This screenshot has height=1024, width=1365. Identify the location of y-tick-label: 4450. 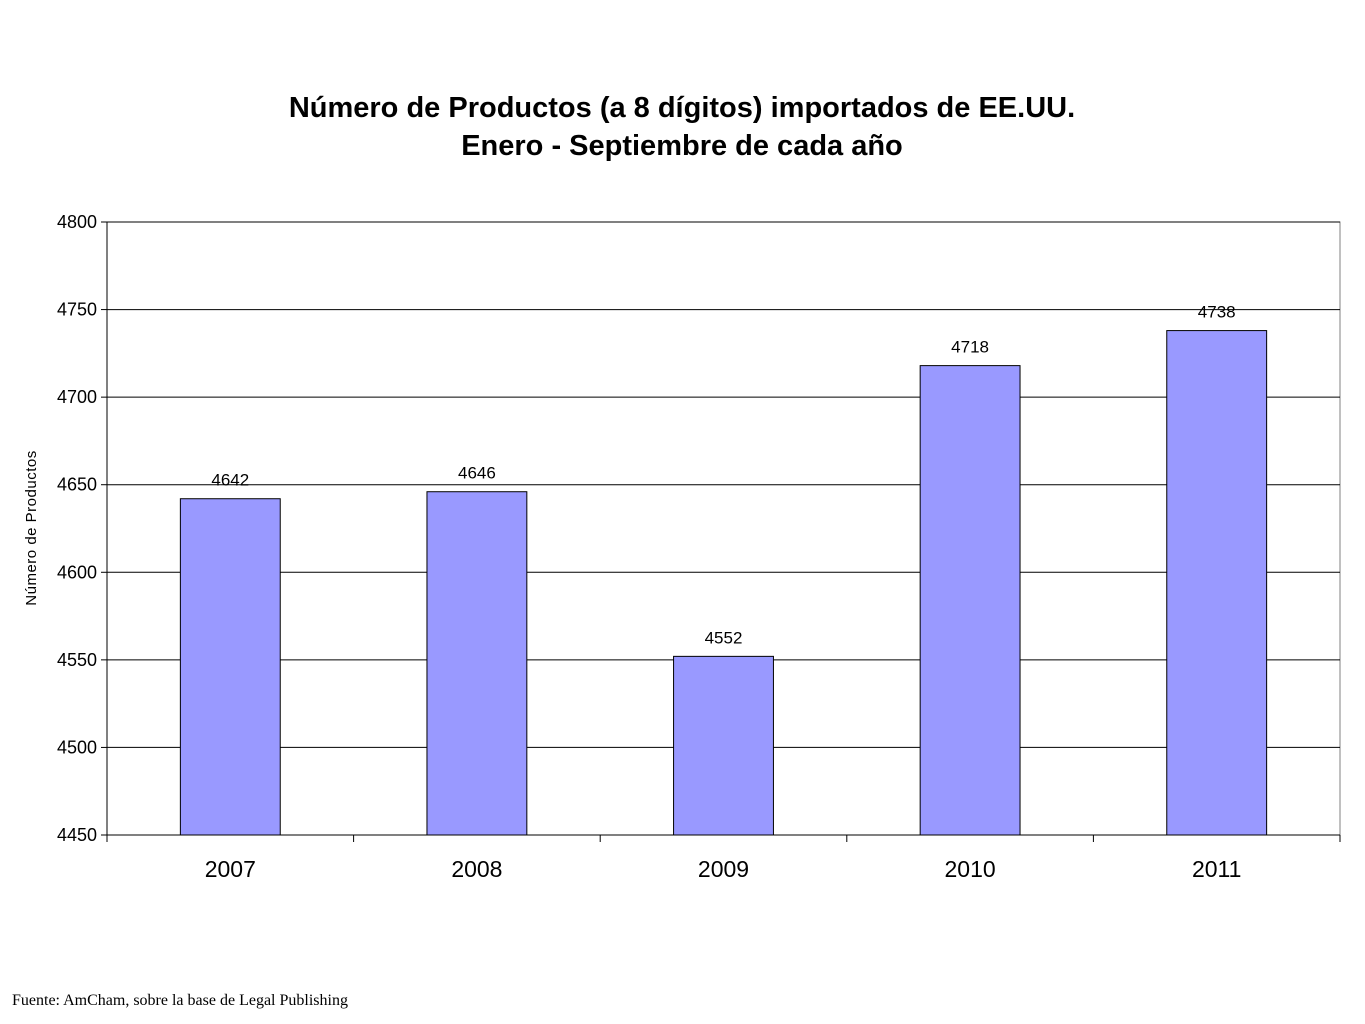
(77, 835).